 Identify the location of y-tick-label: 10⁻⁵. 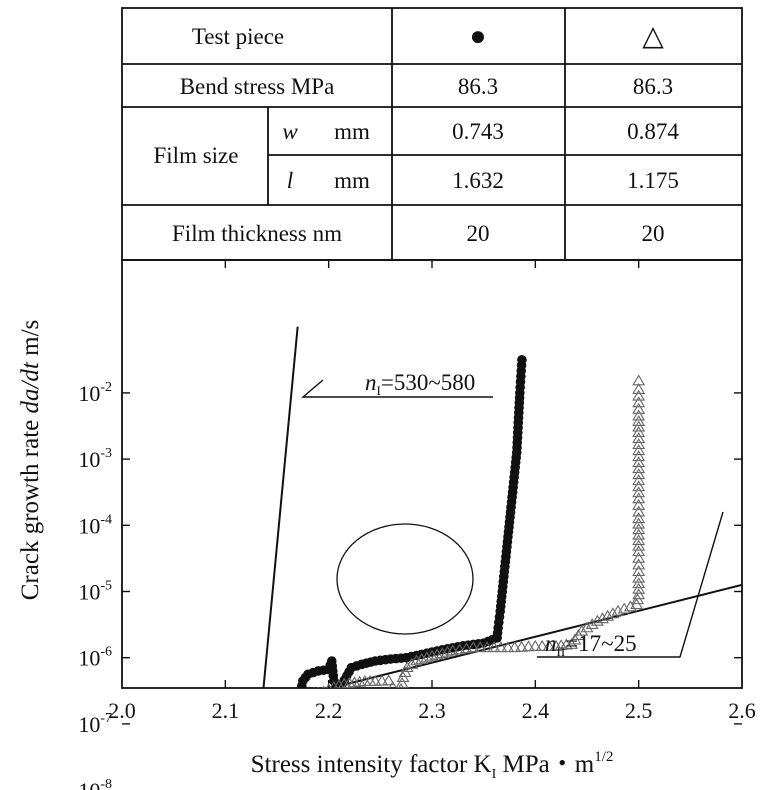
(95, 592).